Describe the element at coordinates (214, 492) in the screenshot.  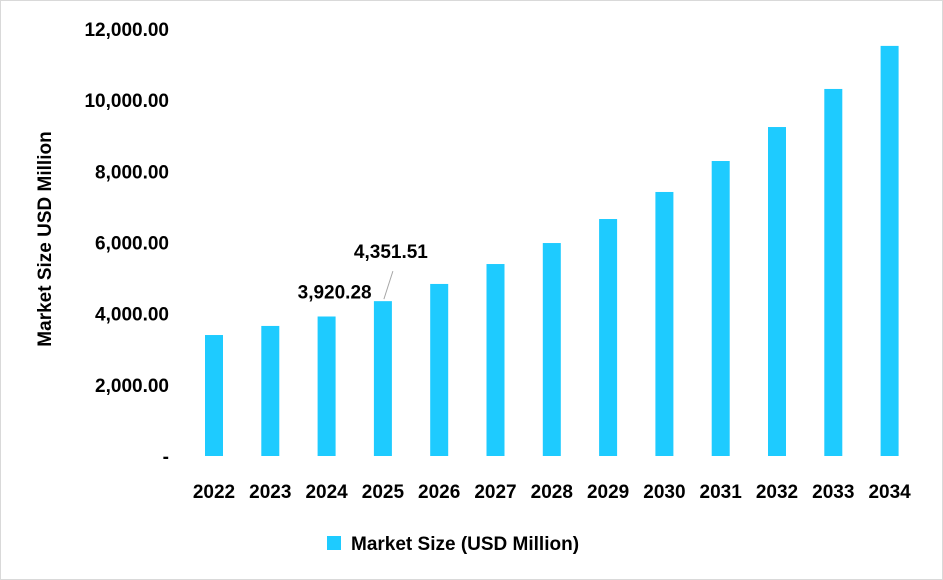
I see `x-tick-label: 2022` at that location.